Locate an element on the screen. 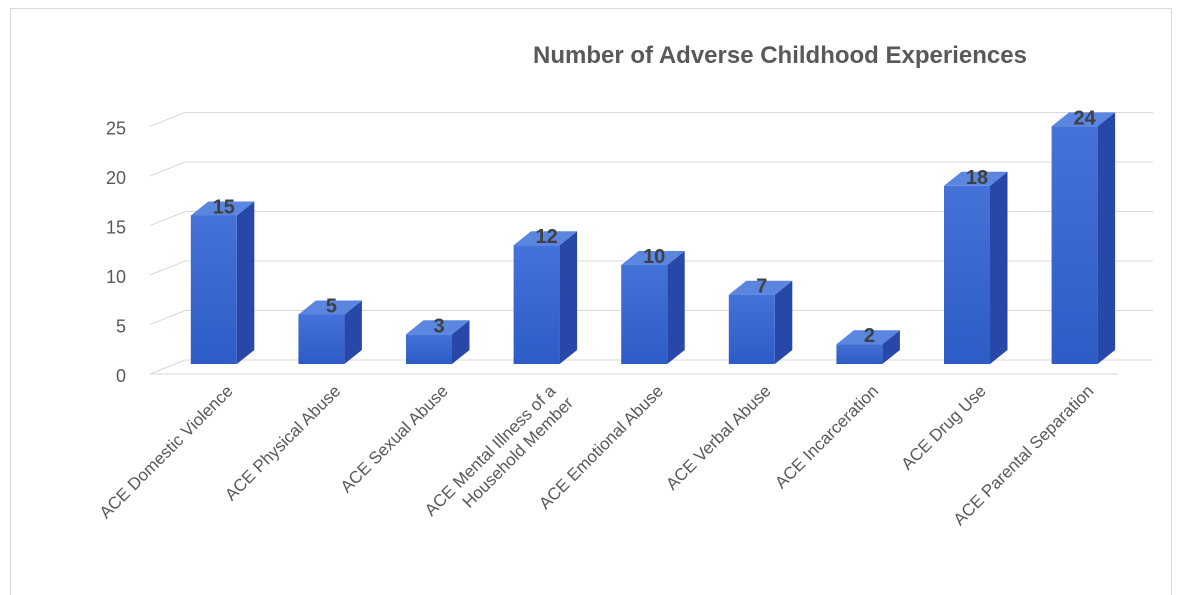 The width and height of the screenshot is (1182, 595). x-category-line: ACE Sexual Abuse is located at coordinates (394, 438).